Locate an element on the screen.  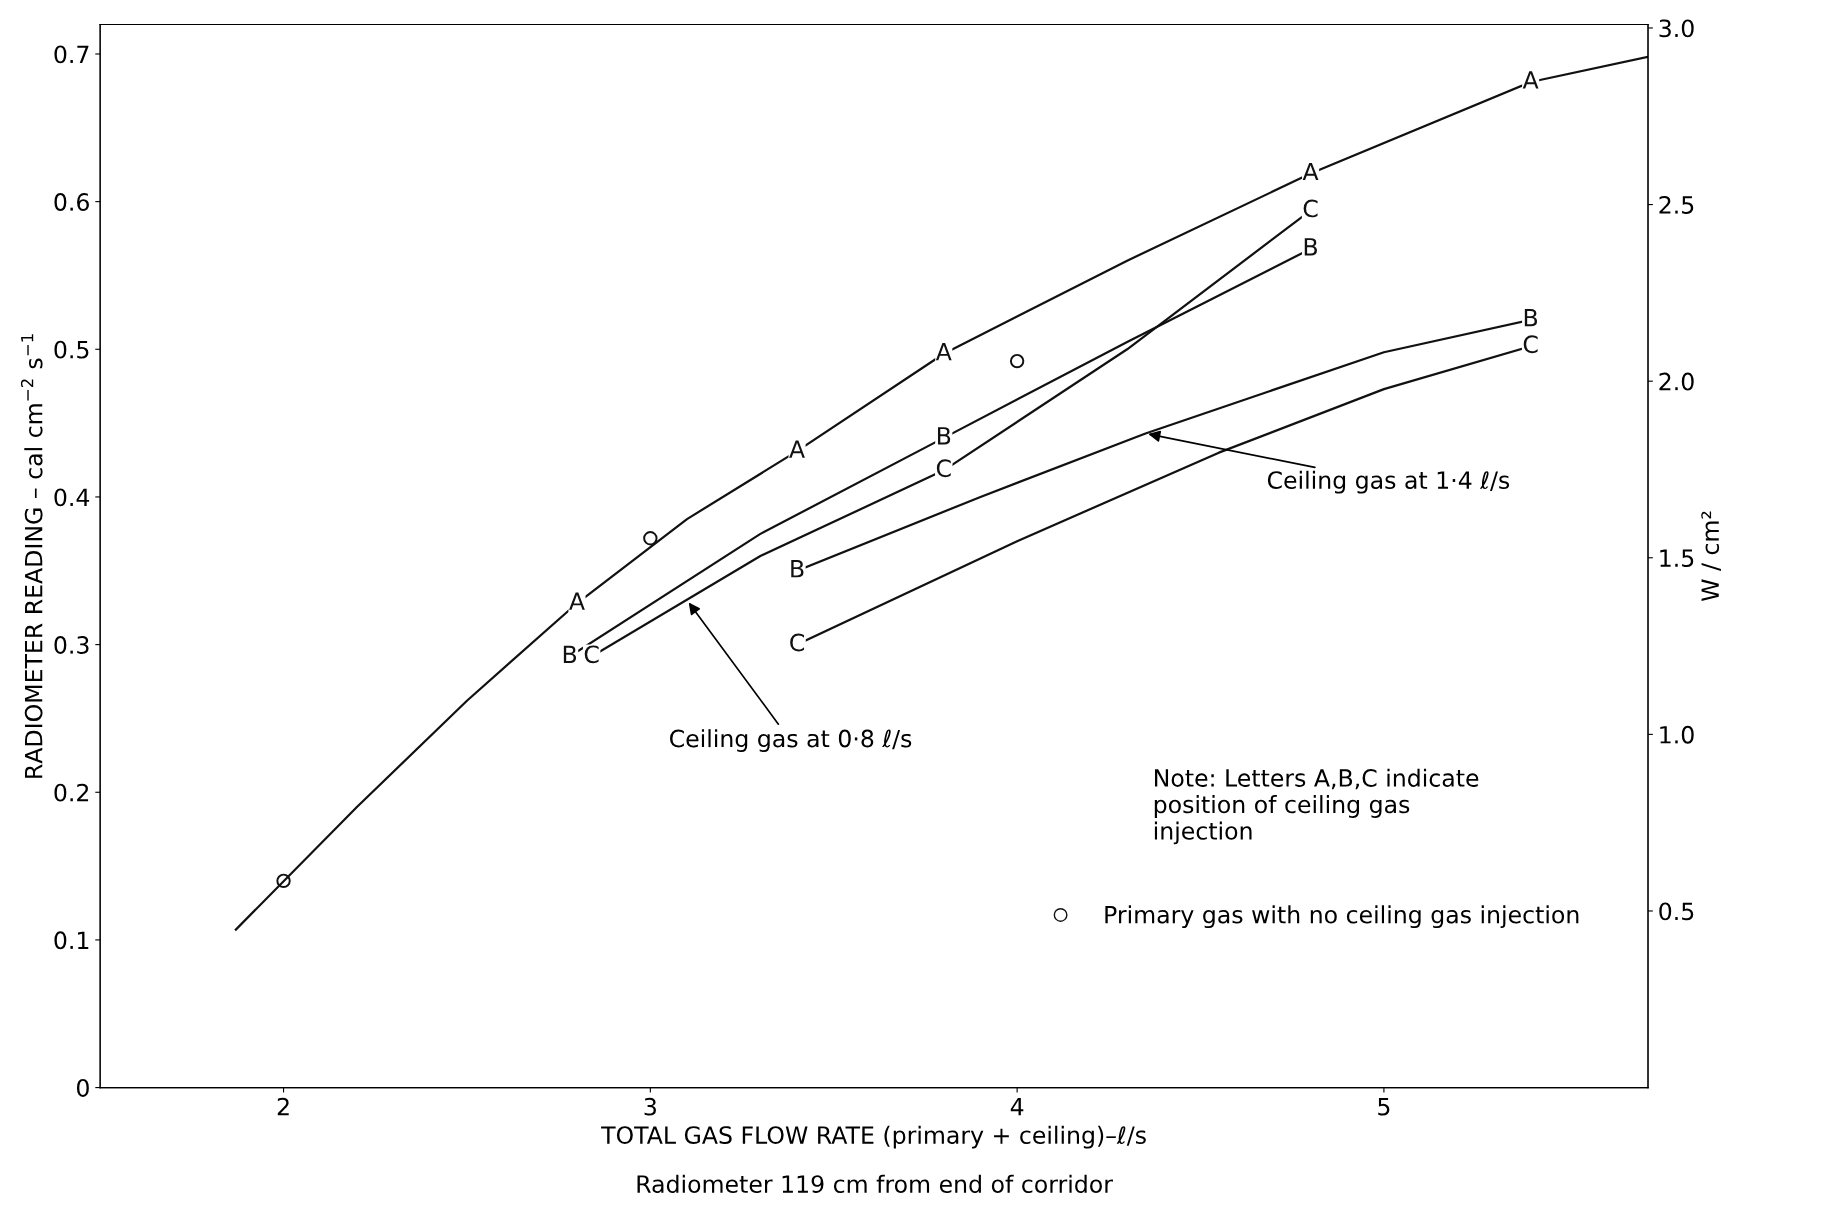
y2-tick-label: 3.0 is located at coordinates (1676, 28).